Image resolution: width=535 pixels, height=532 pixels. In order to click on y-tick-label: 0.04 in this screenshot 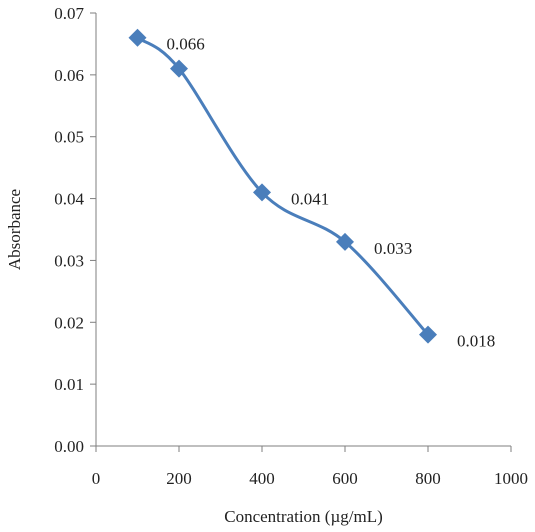, I will do `click(69, 199)`.